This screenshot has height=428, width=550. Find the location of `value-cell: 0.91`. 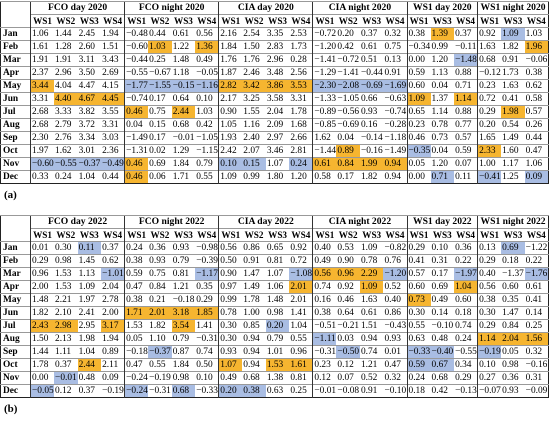

value-cell: 0.91 is located at coordinates (395, 73).